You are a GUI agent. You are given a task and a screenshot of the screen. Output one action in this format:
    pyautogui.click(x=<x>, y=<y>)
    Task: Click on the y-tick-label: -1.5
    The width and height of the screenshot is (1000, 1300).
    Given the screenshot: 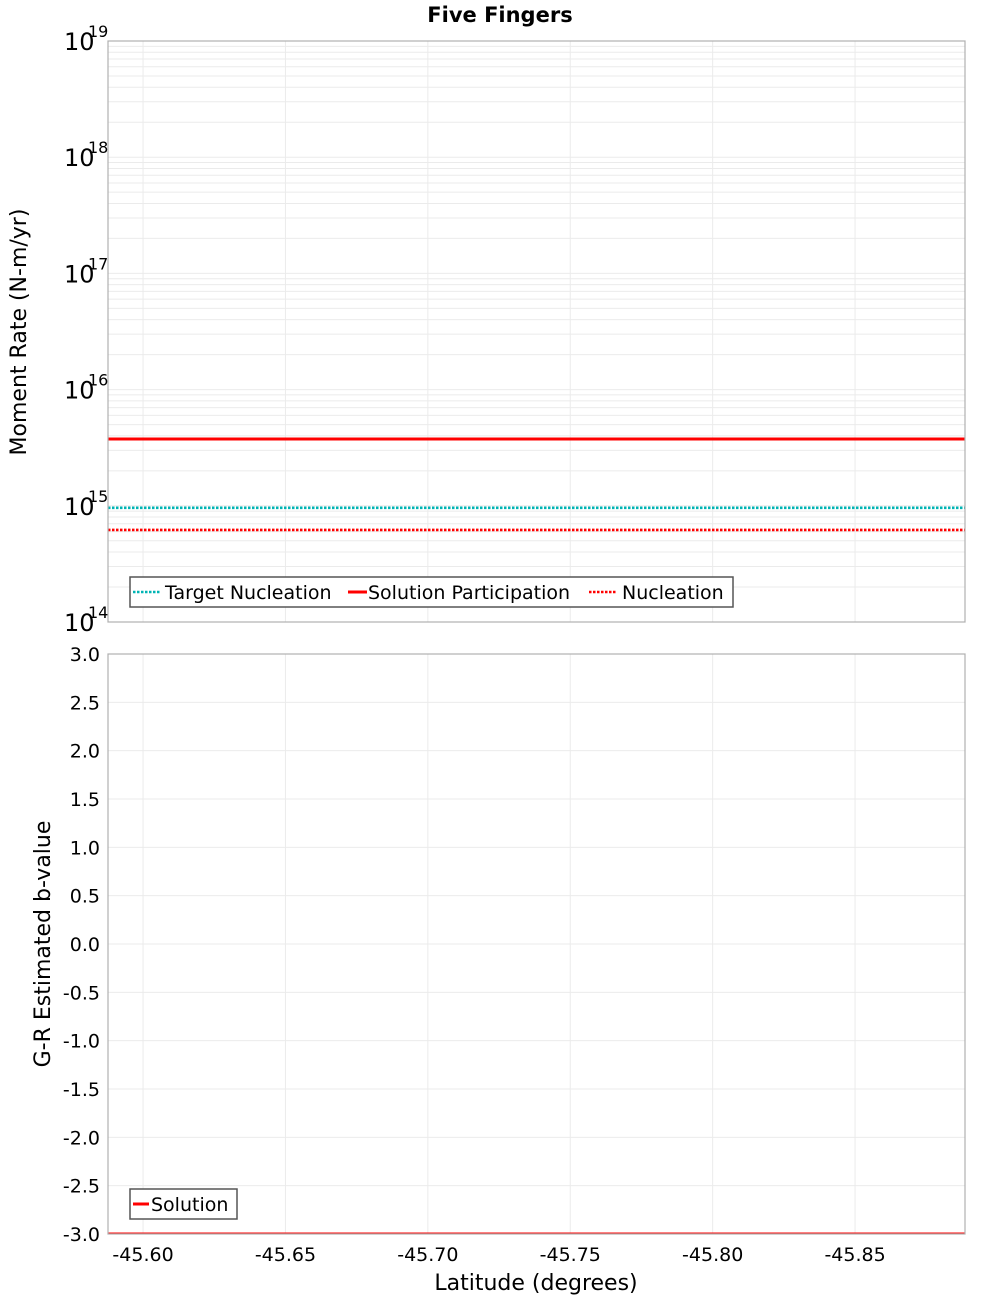 What is the action you would take?
    pyautogui.click(x=81, y=1090)
    